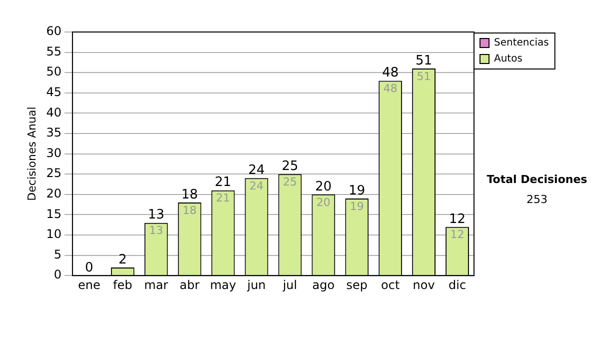 This screenshot has width=600, height=340. What do you see at coordinates (390, 73) in the screenshot?
I see `total-label: 48` at bounding box center [390, 73].